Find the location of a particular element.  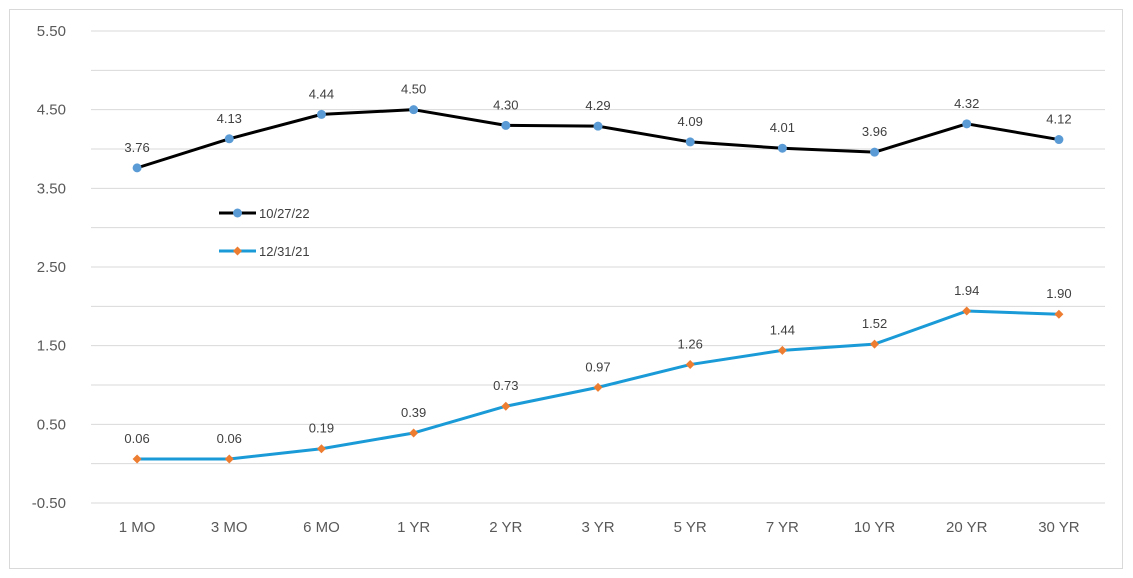

x-tick-label: 1 YR is located at coordinates (413, 527).